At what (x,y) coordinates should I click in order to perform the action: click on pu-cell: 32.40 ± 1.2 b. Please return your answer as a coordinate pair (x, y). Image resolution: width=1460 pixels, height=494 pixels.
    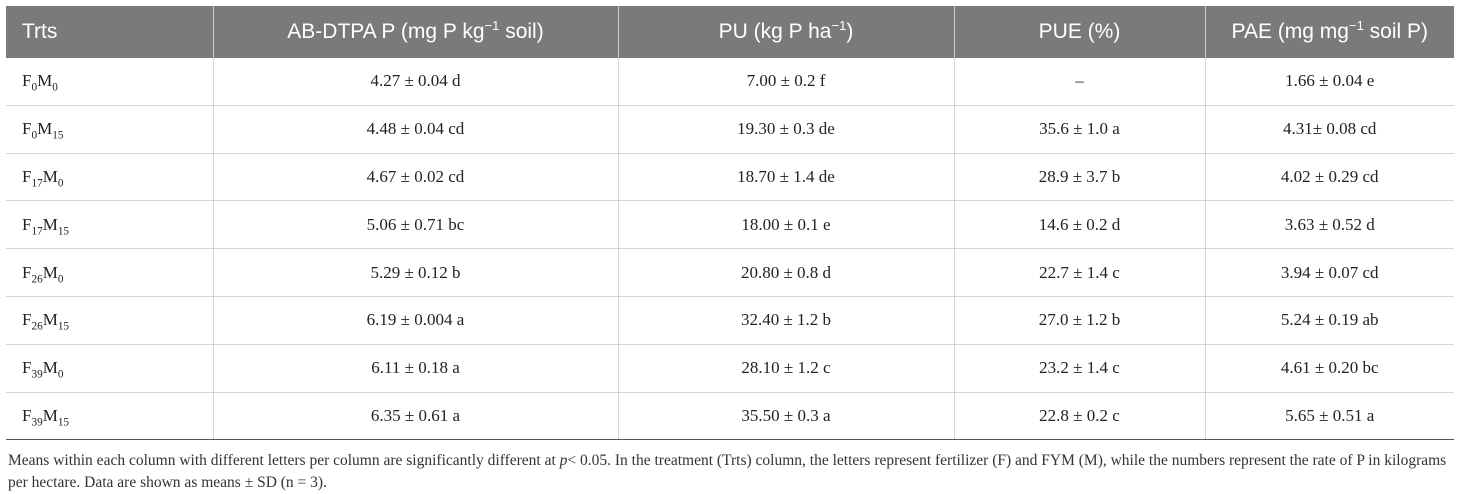
    Looking at the image, I should click on (786, 320).